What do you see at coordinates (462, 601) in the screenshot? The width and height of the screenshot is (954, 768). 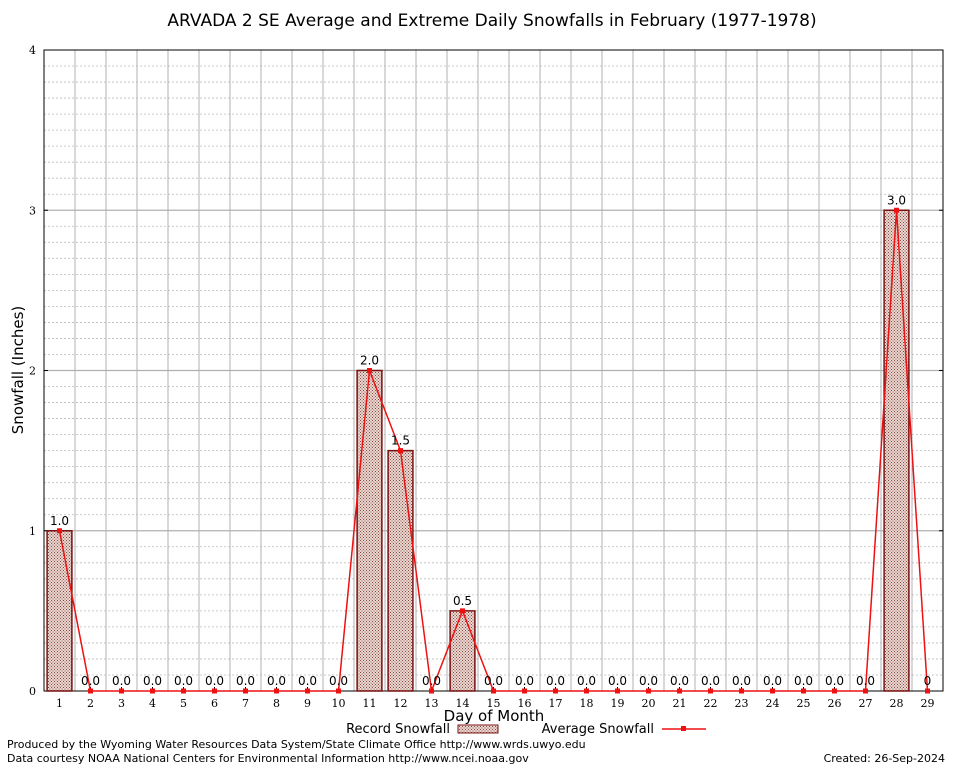 I see `data-label: 0.5` at bounding box center [462, 601].